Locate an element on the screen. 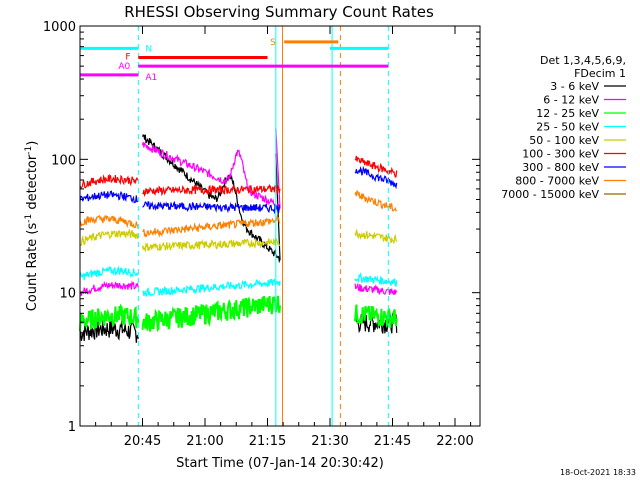  y-axis-title-end: ) is located at coordinates (32, 143).